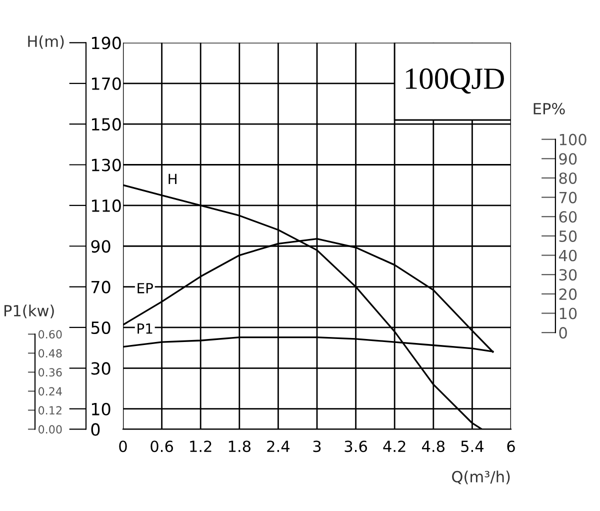 The image size is (600, 511). What do you see at coordinates (433, 446) in the screenshot?
I see `x-tick-label: 4.8` at bounding box center [433, 446].